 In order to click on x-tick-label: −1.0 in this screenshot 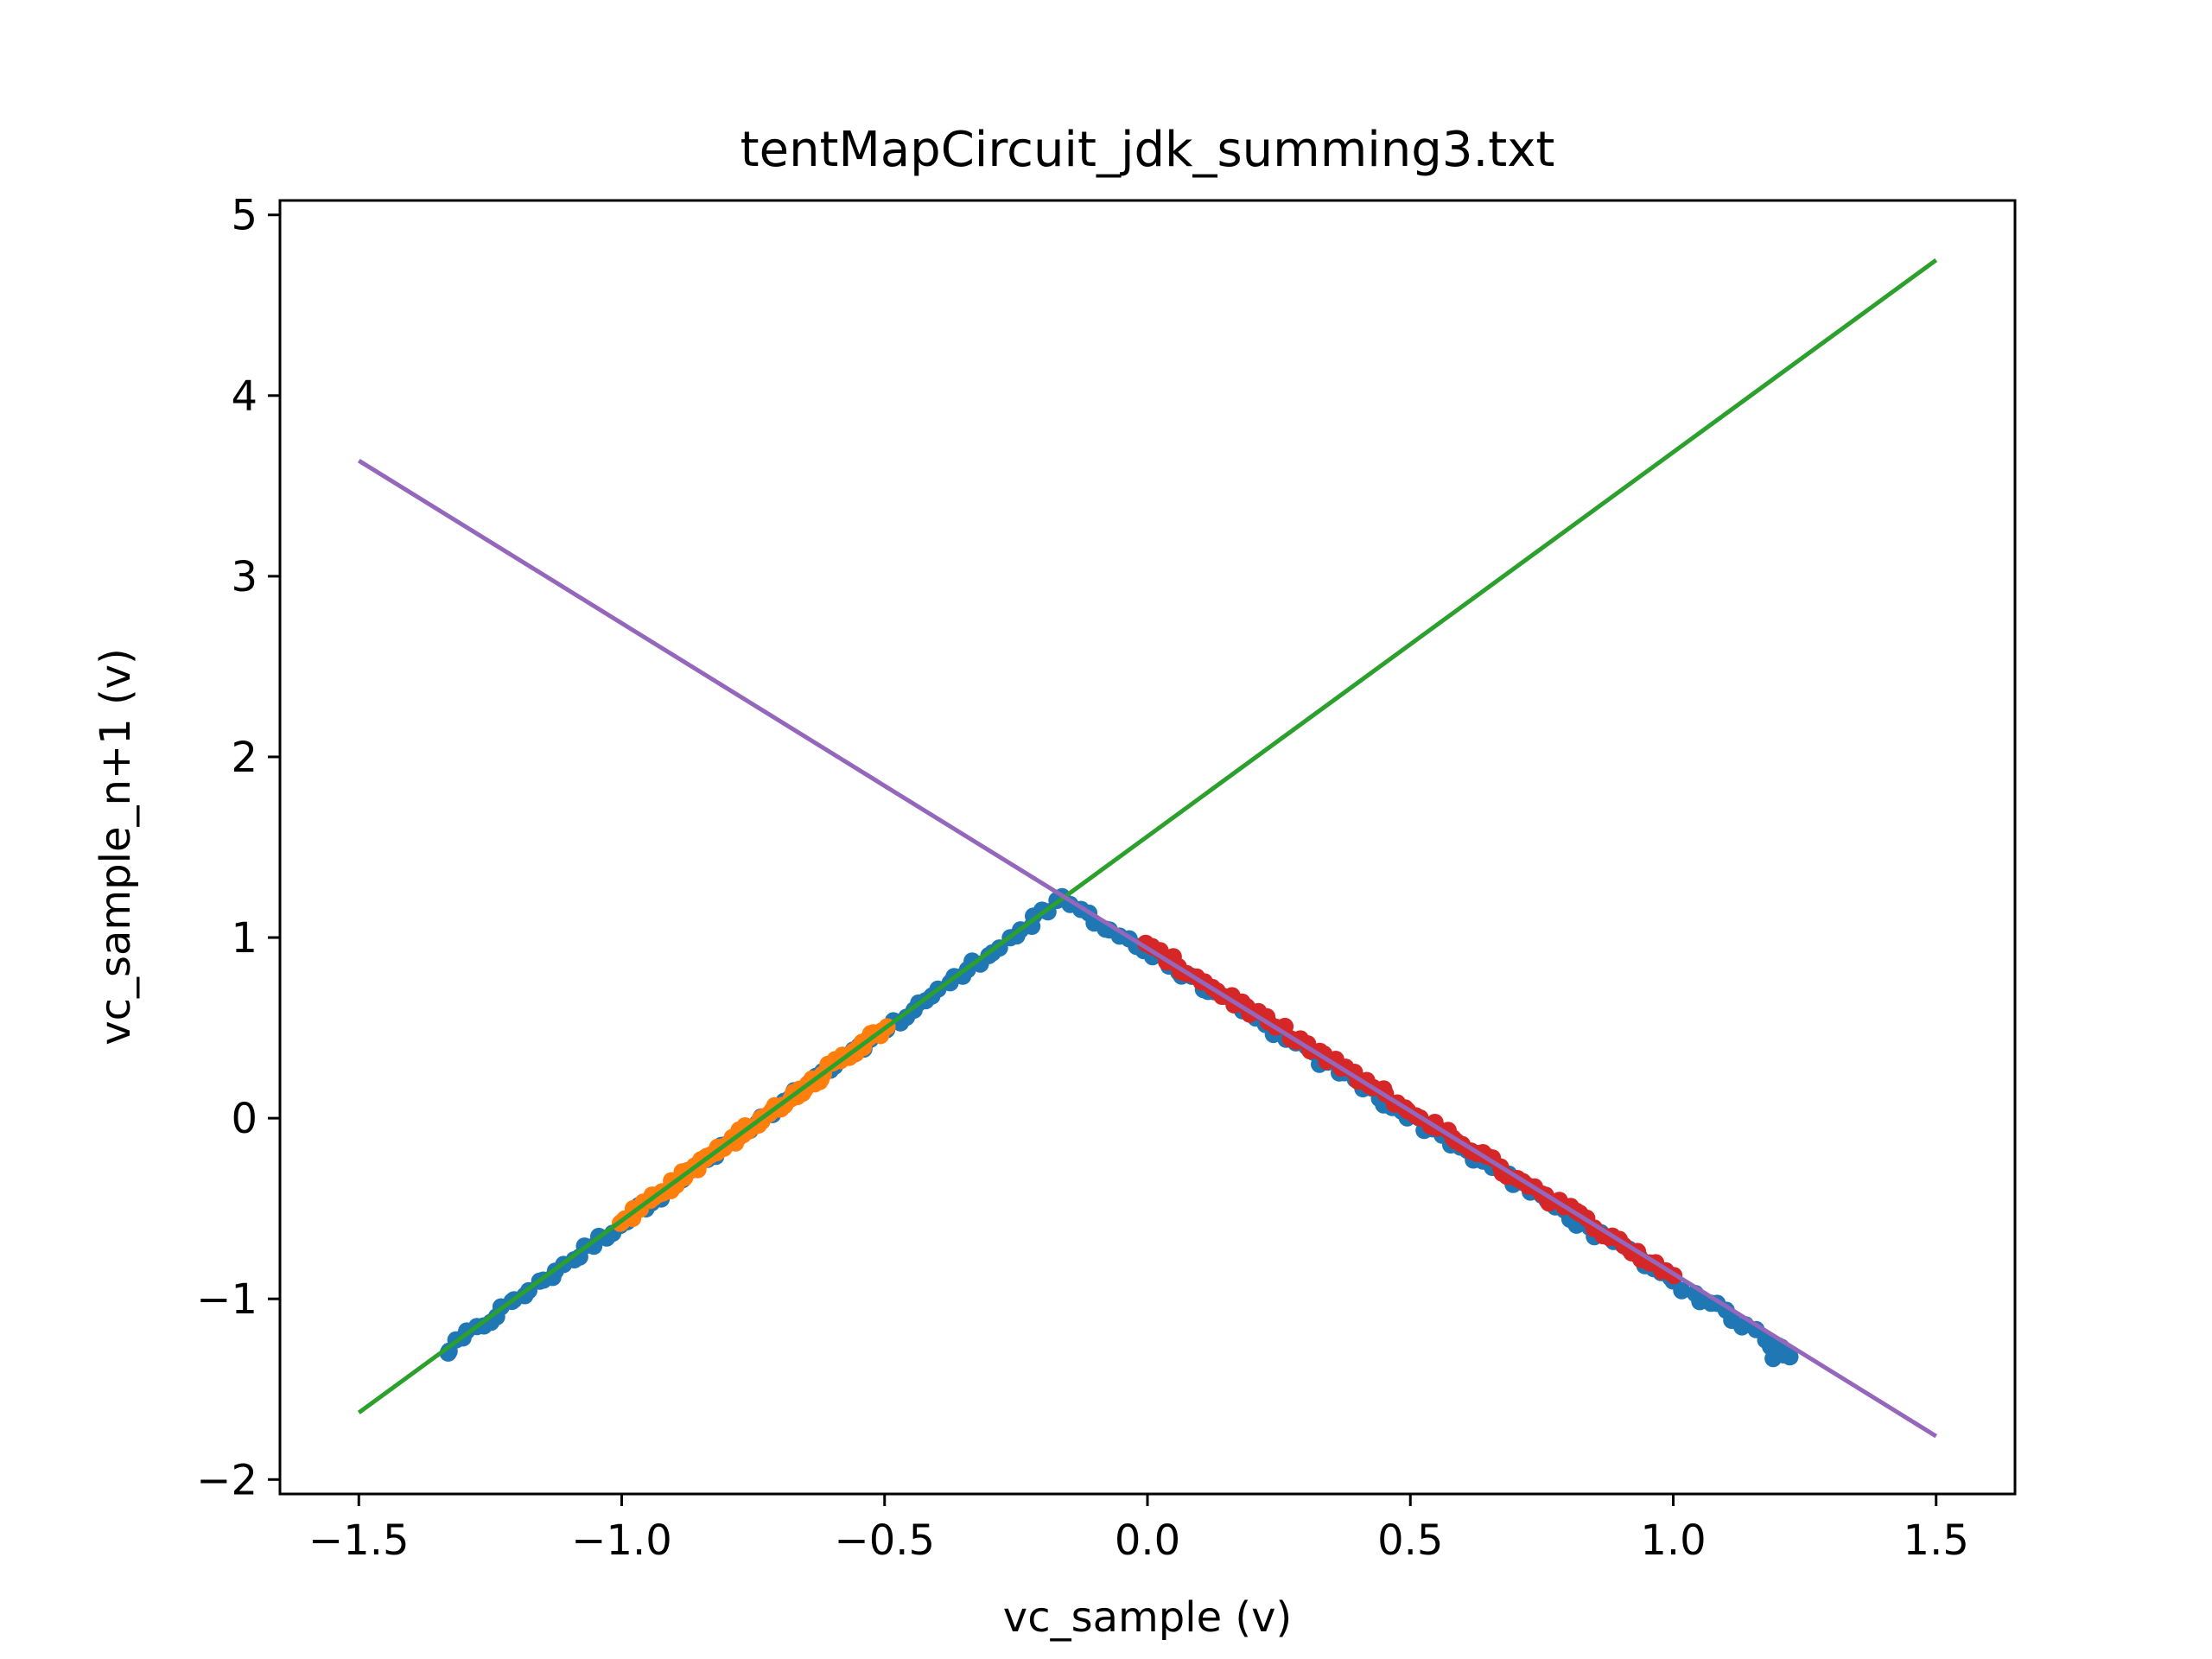, I will do `click(621, 1540)`.